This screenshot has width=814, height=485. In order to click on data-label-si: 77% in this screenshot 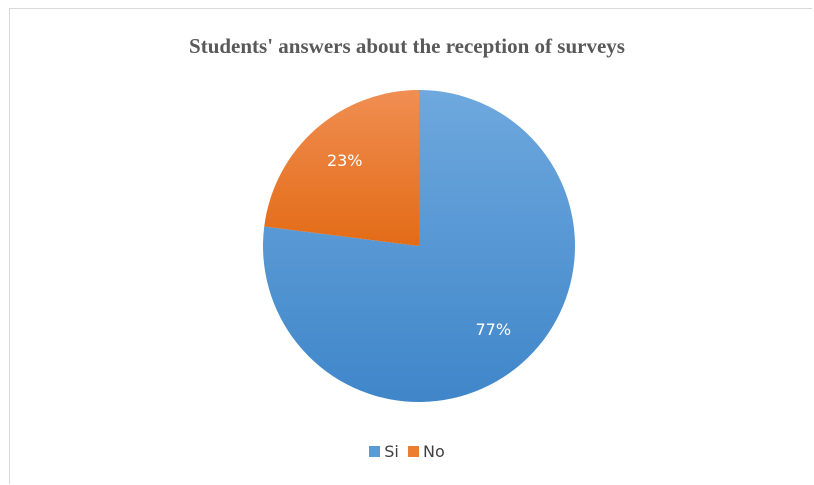, I will do `click(493, 329)`.